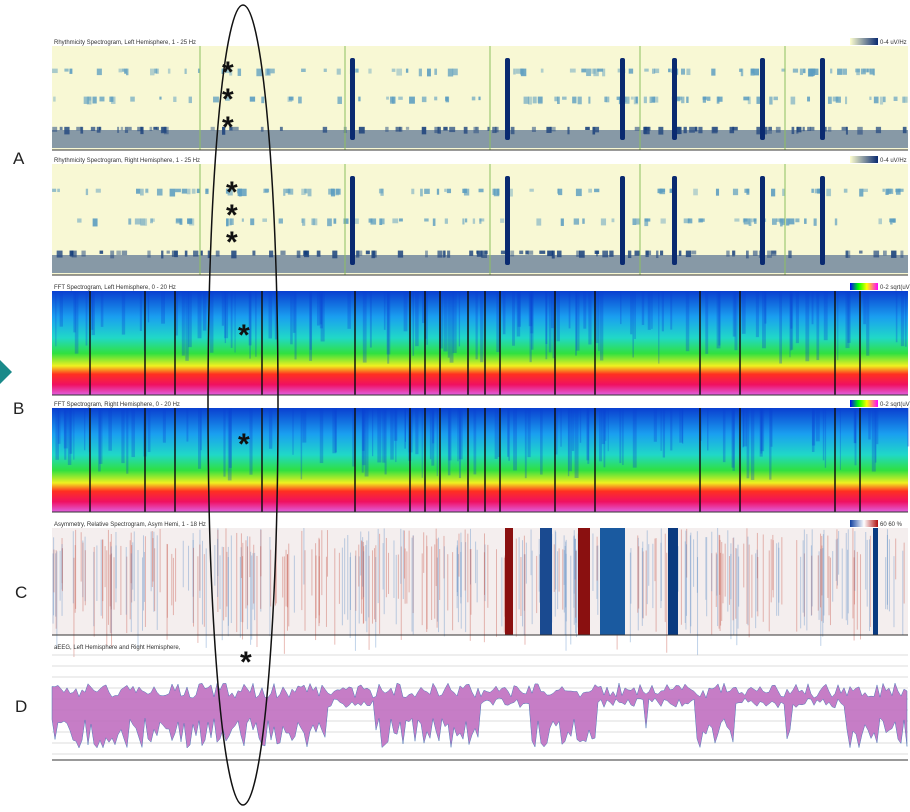 Image resolution: width=910 pixels, height=812 pixels. I want to click on asterisk: *, so click(232, 192).